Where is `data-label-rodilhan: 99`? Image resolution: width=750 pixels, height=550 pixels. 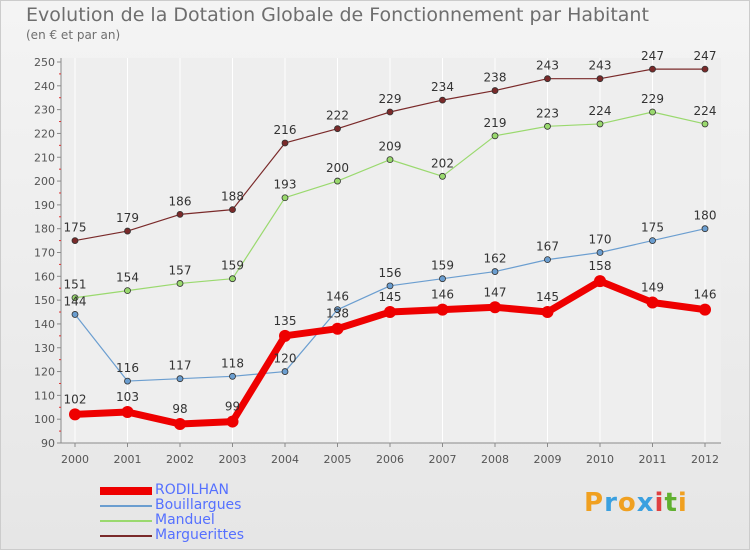 data-label-rodilhan: 99 is located at coordinates (232, 407).